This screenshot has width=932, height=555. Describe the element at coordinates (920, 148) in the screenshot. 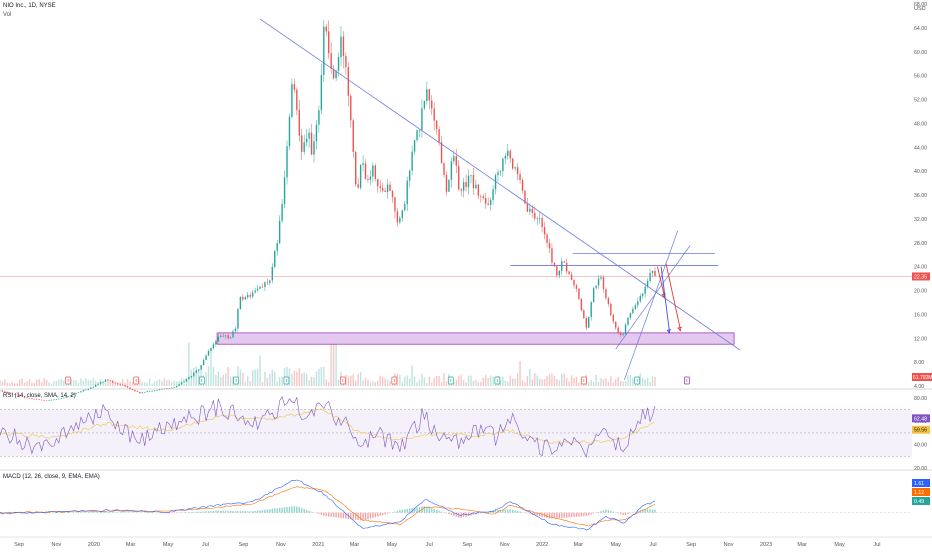

I see `price-tick-label: 44.00` at that location.